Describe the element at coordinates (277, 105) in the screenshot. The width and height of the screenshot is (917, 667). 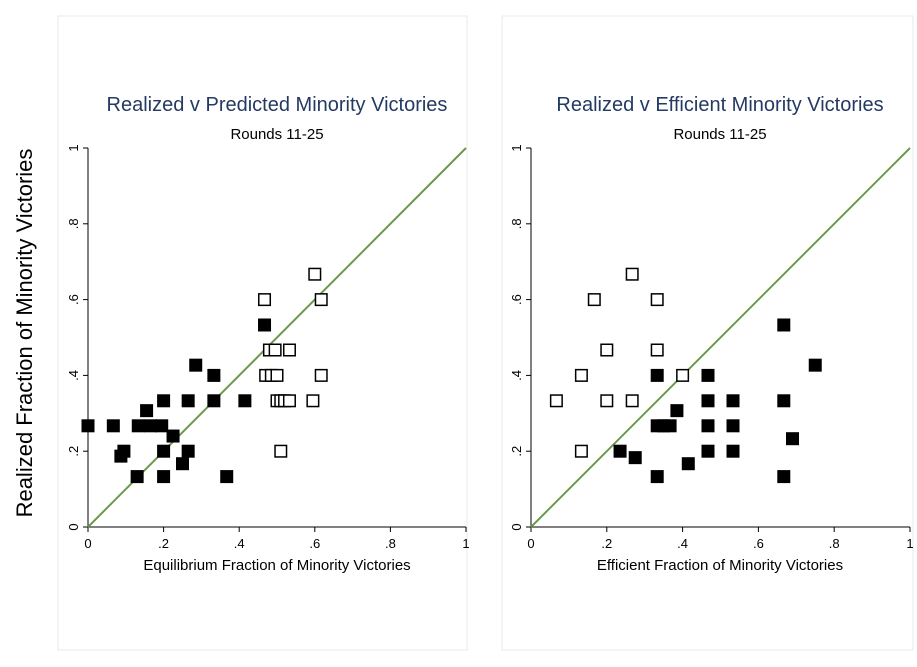
I see `chart-title: Realized v Predicted Minority Victories` at that location.